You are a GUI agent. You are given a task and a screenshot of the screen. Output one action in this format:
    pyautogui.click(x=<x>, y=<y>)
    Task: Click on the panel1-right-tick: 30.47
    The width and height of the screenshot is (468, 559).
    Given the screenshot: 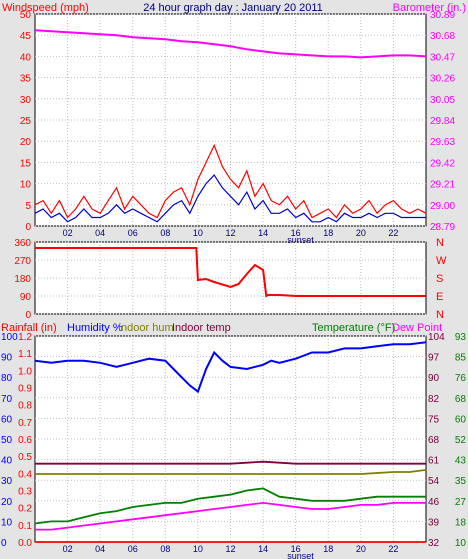 What is the action you would take?
    pyautogui.click(x=442, y=57)
    